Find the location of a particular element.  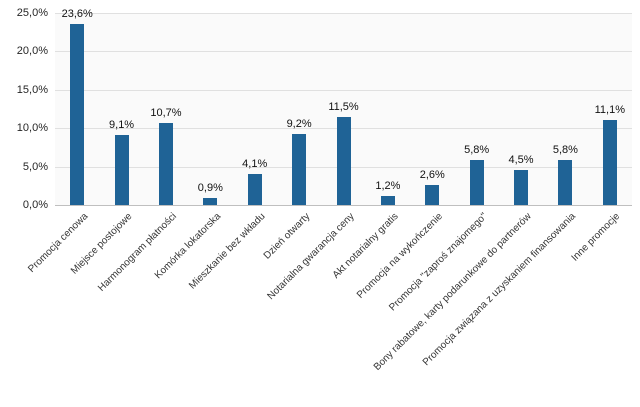

y-axis-tick-label: 15,0% is located at coordinates (32, 89).